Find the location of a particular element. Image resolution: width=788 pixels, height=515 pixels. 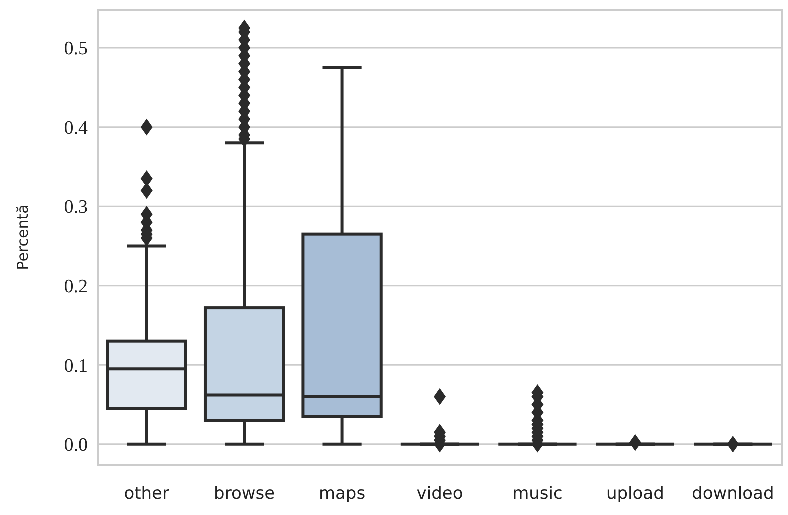

x-tick-label: download is located at coordinates (733, 494).